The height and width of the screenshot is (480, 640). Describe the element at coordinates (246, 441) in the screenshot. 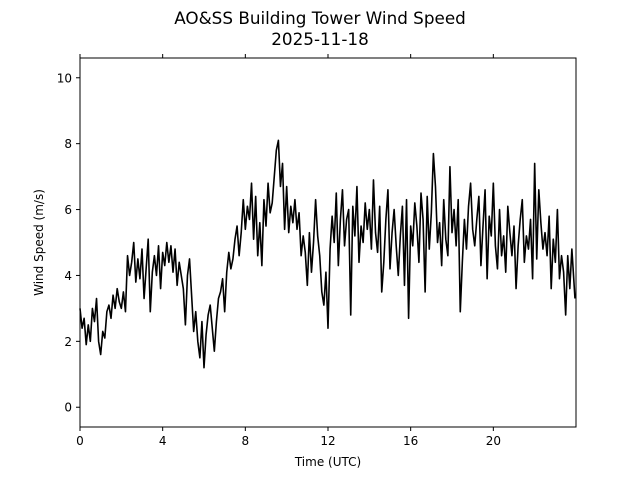

I see `x-tick-label: 8` at that location.